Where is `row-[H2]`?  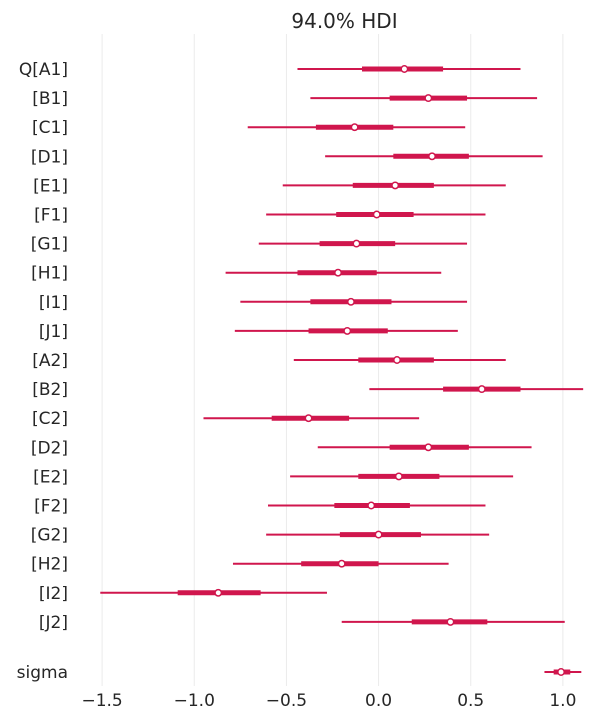 row-[H2] is located at coordinates (340, 563).